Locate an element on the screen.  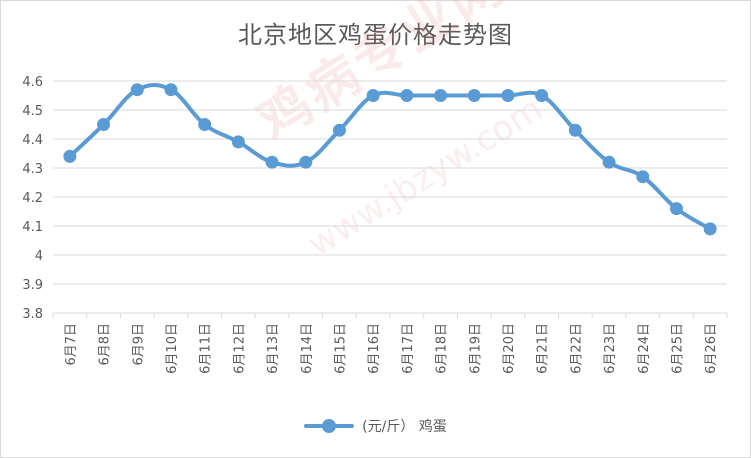
x-tick-label: 6月13日 is located at coordinates (273, 348).